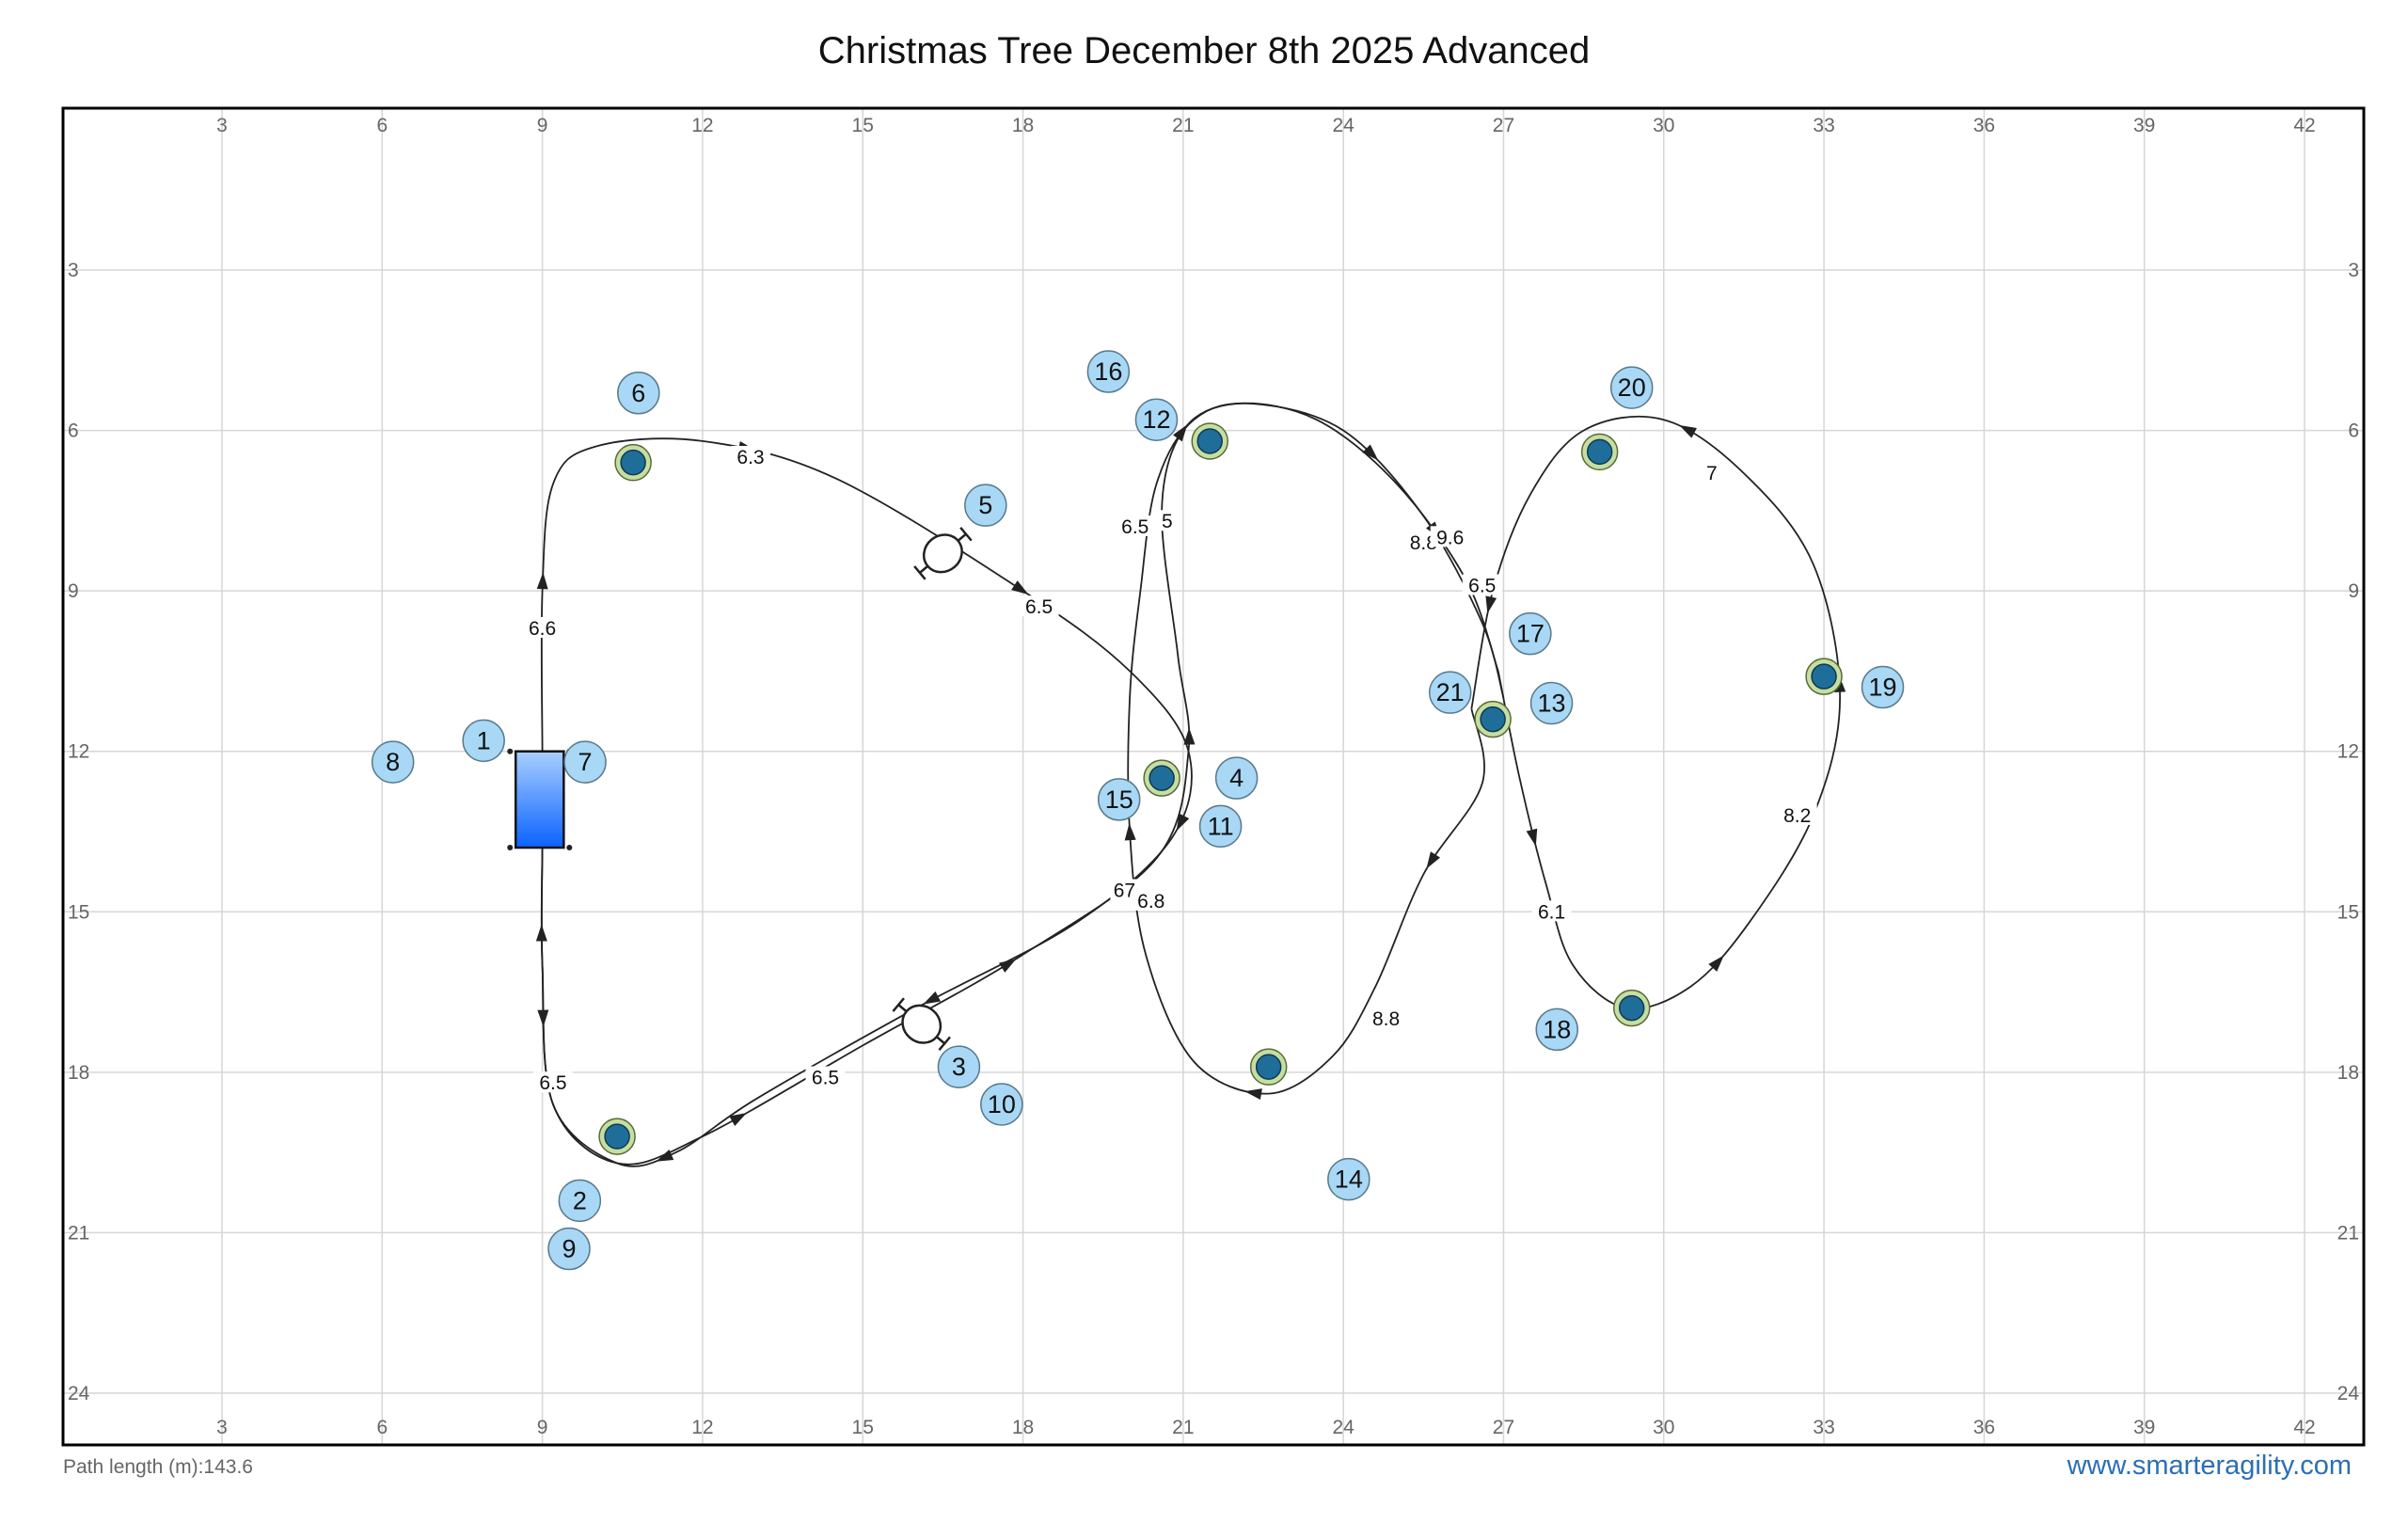  I want to click on path-length: Path length (m):143.6, so click(158, 1467).